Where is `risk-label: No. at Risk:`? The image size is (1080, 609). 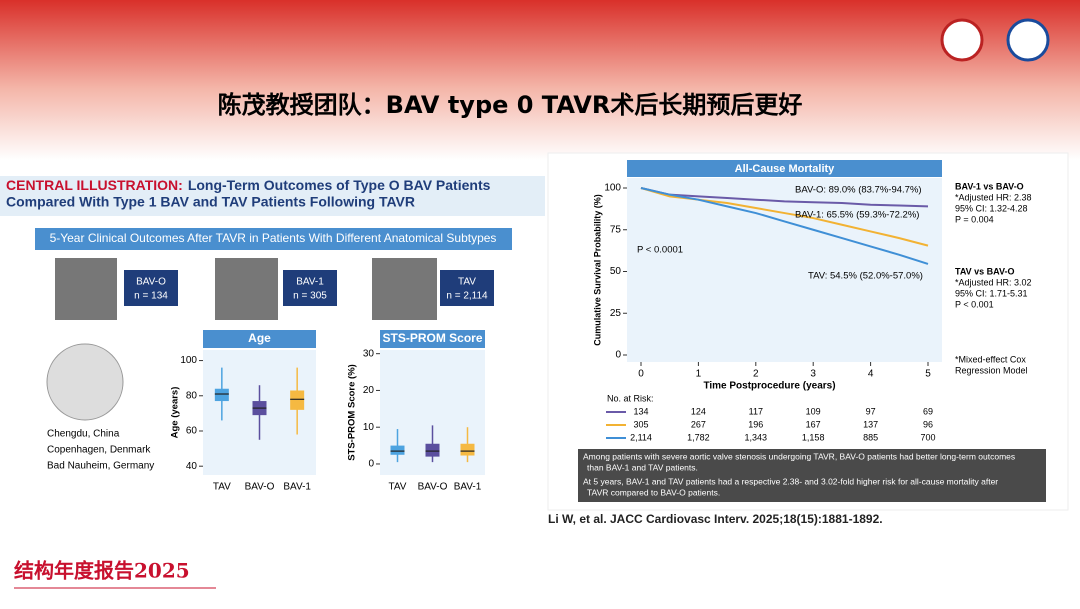
risk-label: No. at Risk: is located at coordinates (630, 398).